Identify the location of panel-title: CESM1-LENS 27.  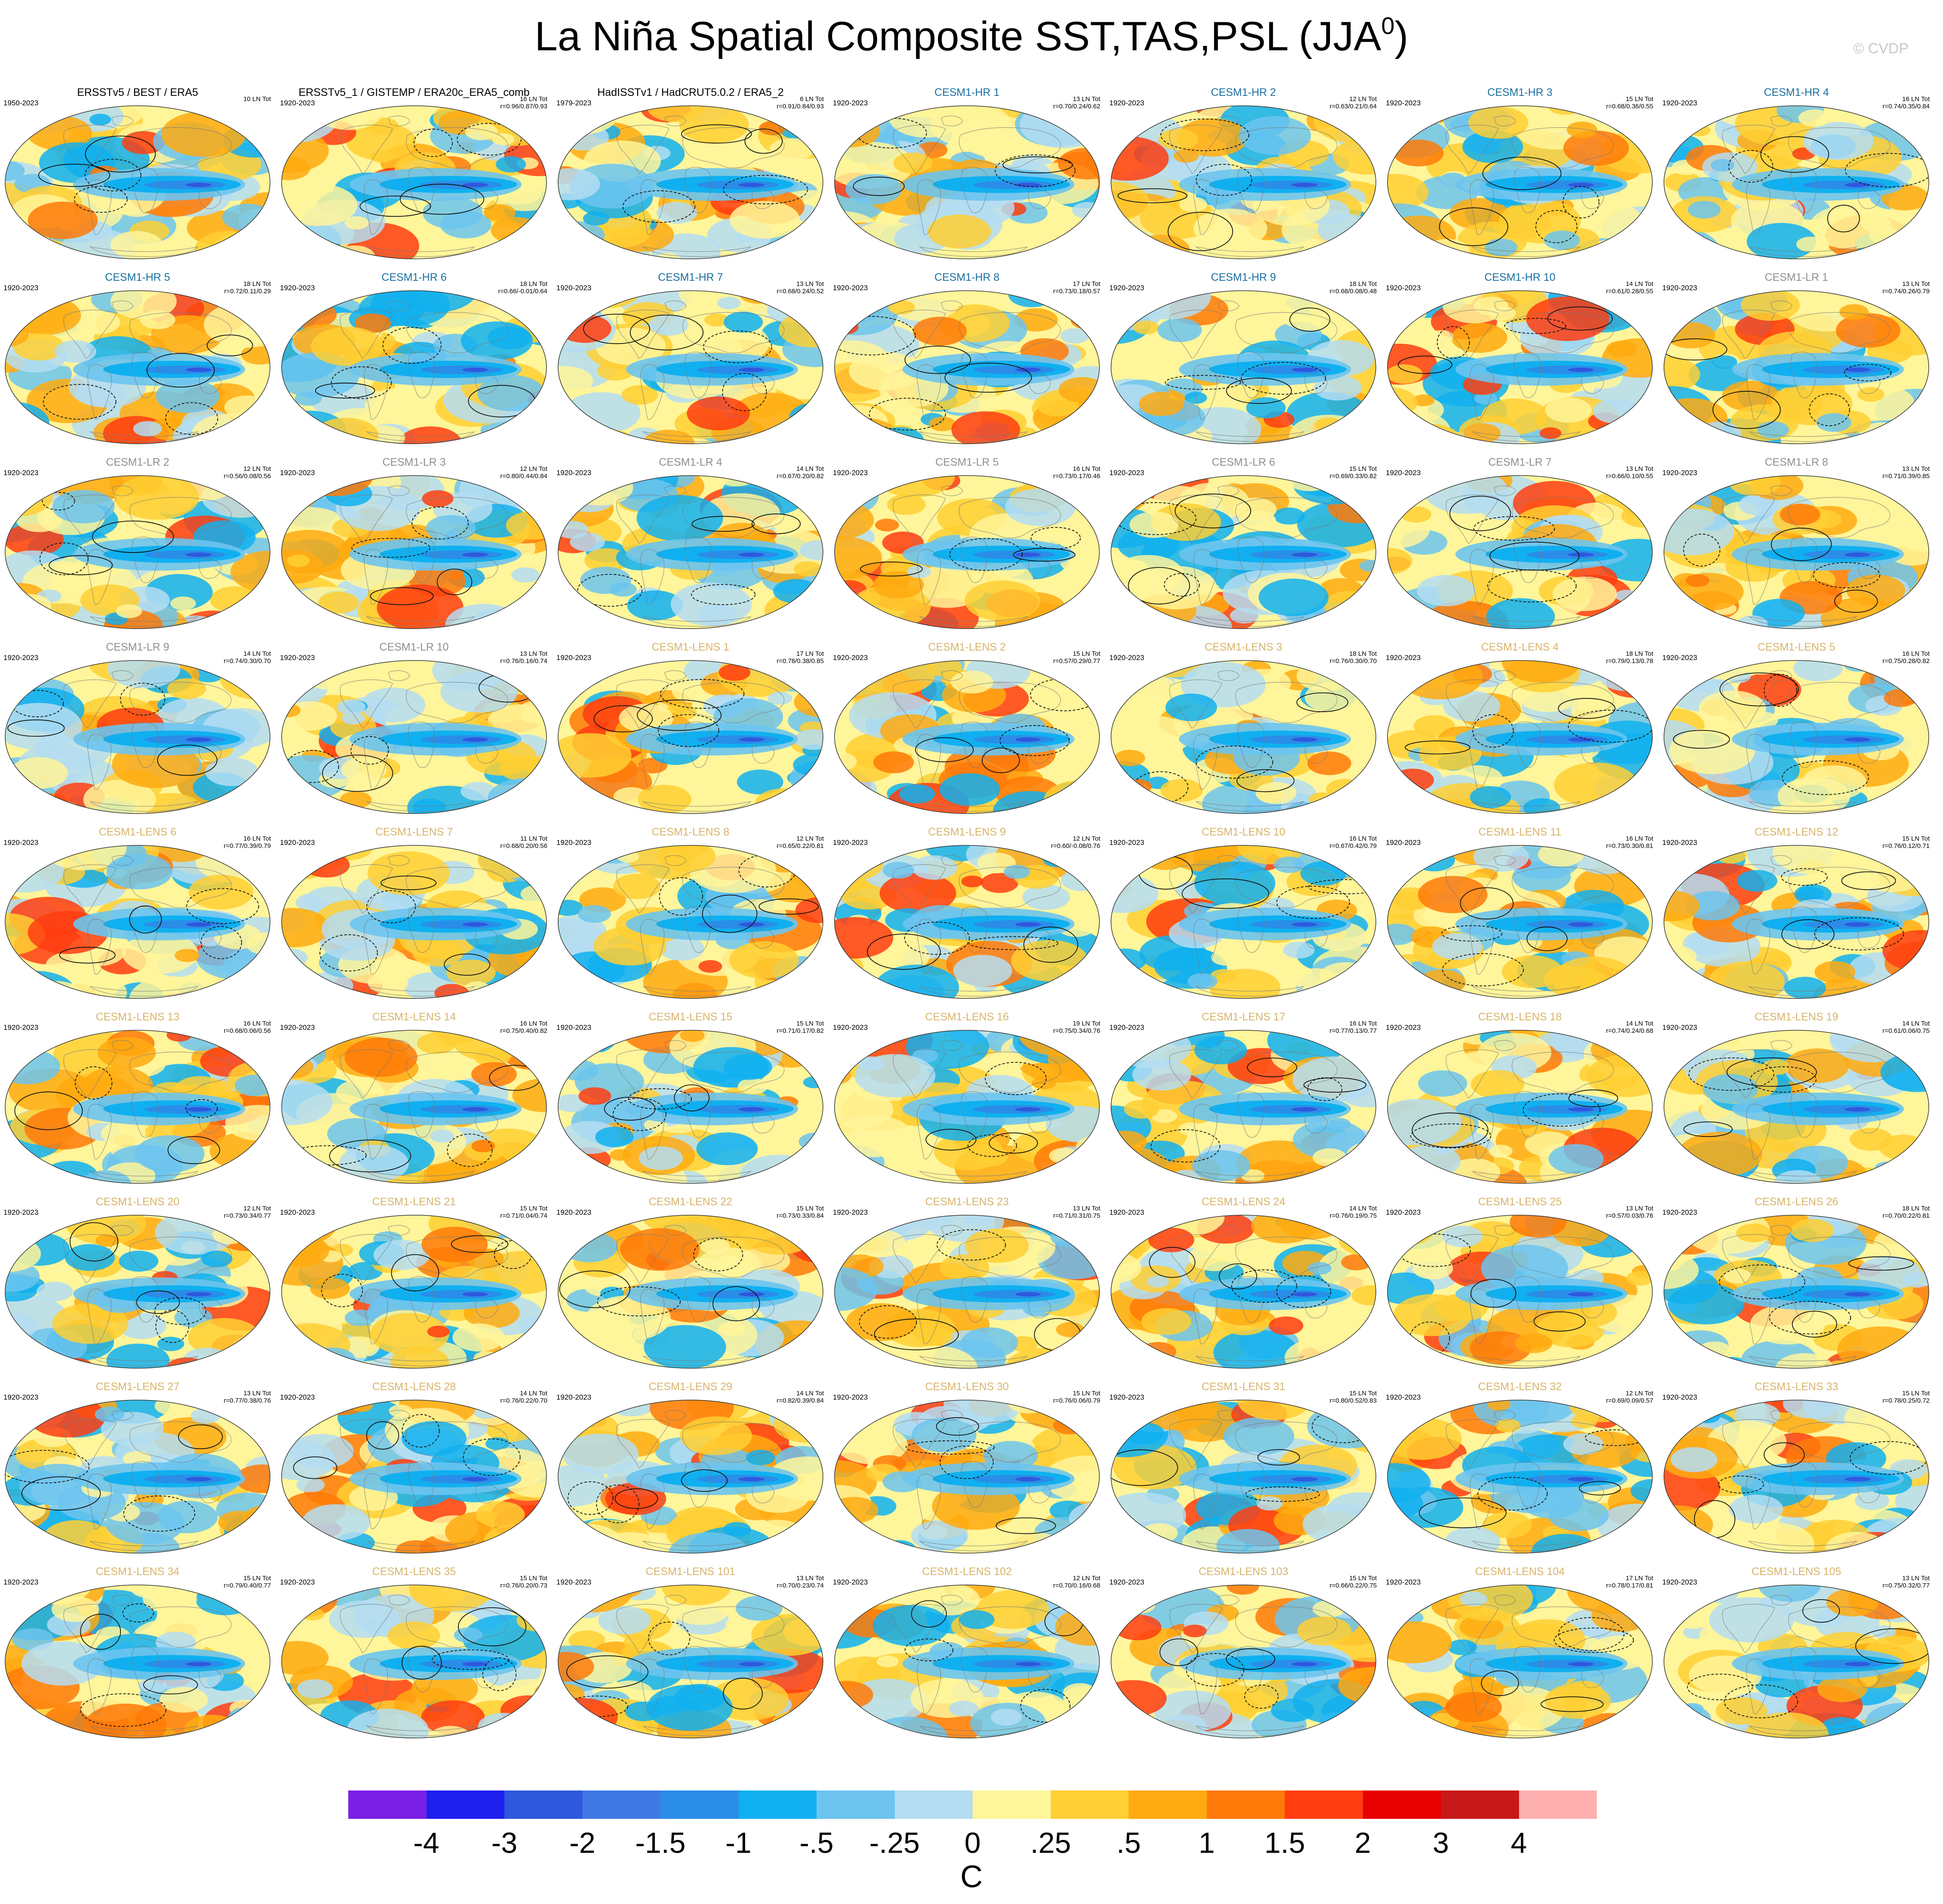
(137, 1387).